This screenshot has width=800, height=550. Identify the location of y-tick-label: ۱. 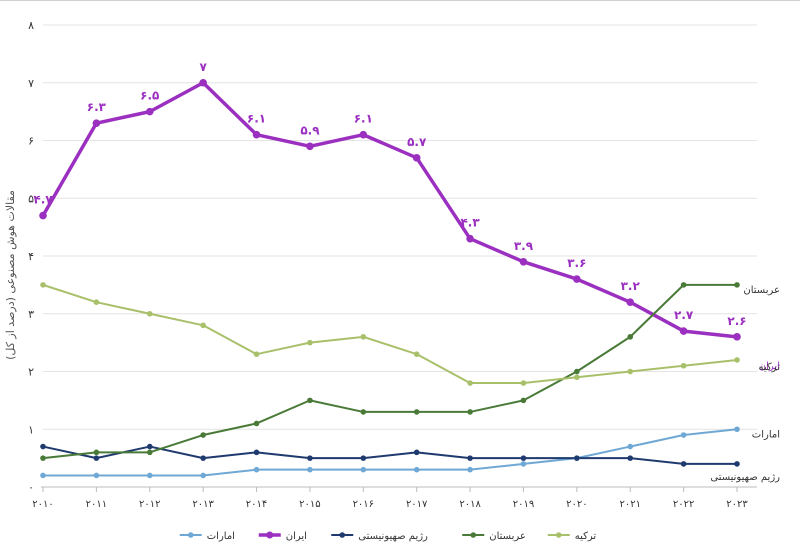
(31, 429).